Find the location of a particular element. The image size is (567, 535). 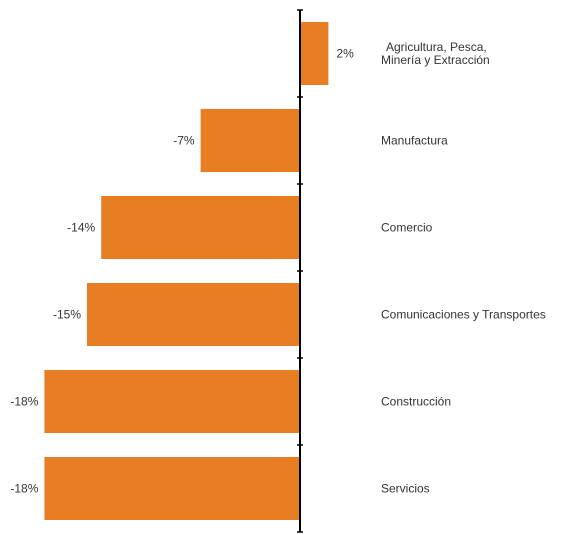

category-label-1: Manufactura is located at coordinates (414, 141).